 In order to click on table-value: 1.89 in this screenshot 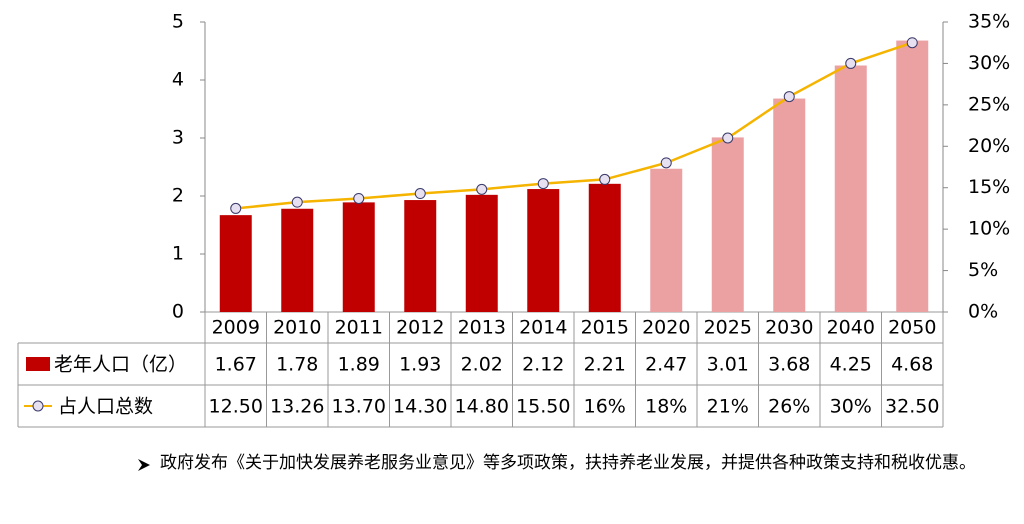, I will do `click(359, 365)`.